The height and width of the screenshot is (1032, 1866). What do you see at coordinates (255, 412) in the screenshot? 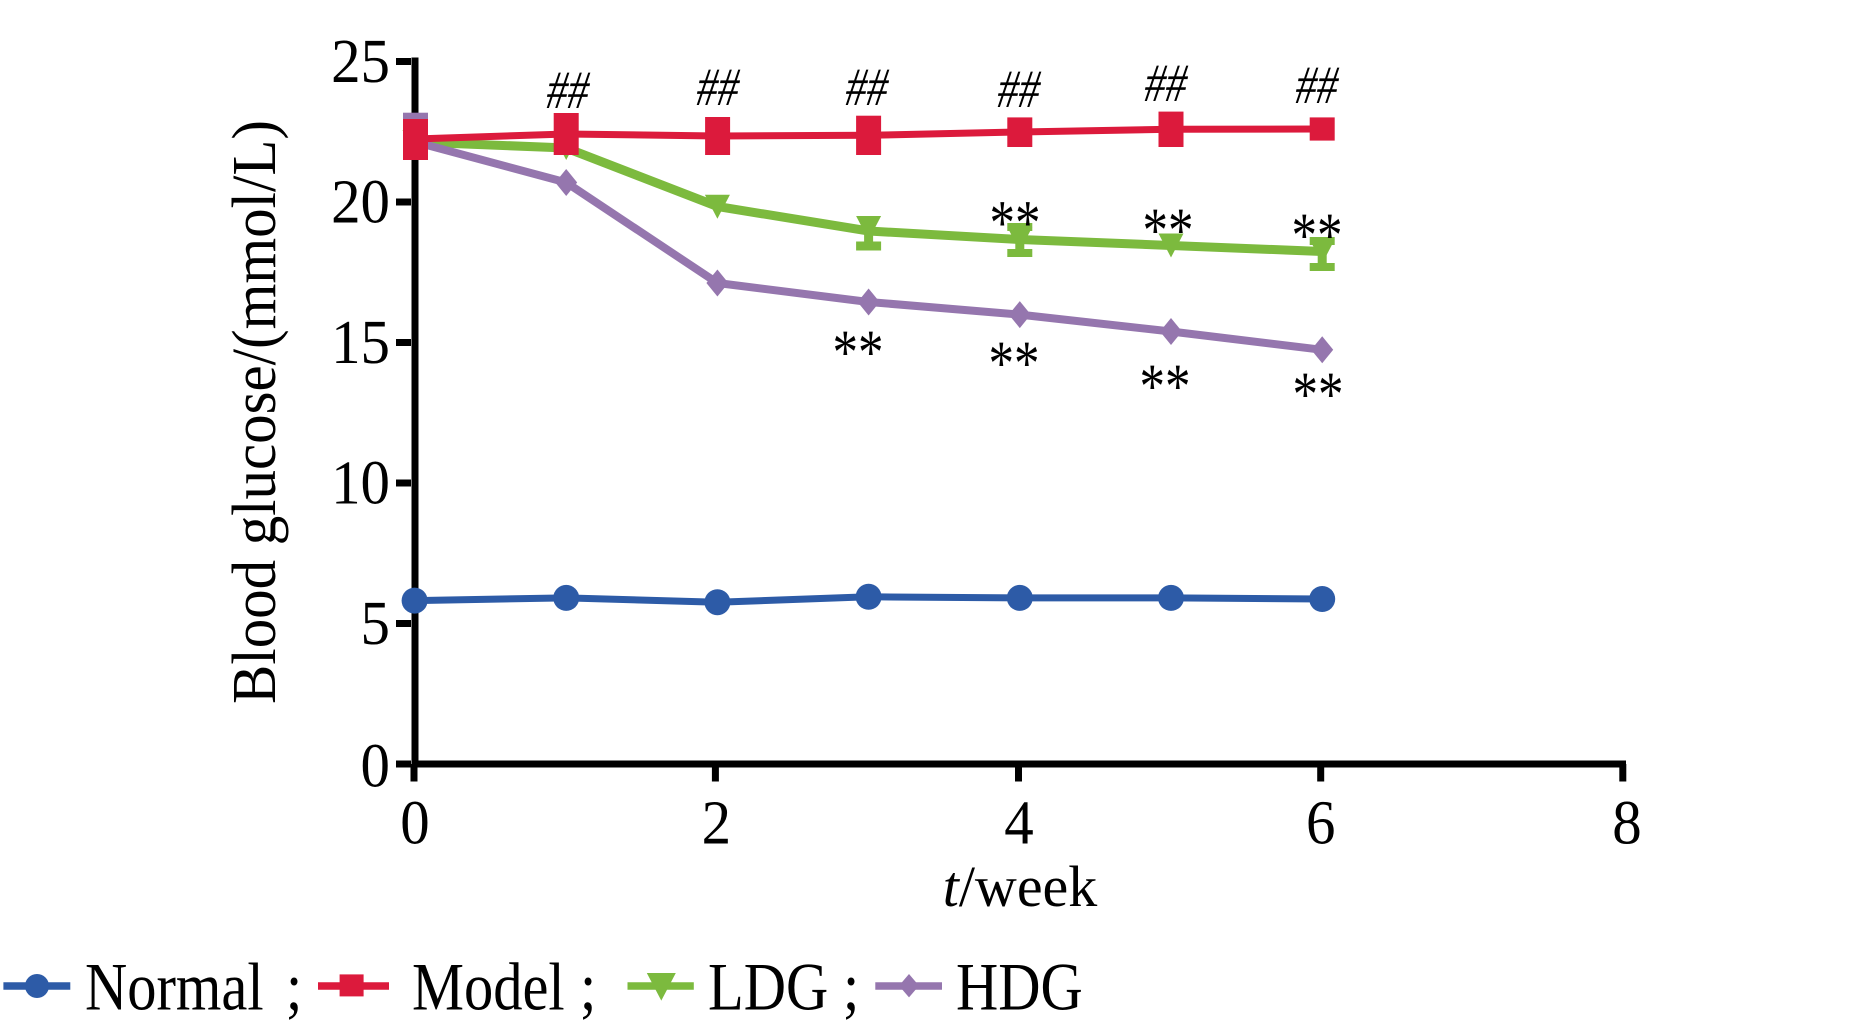
I see `svg-text: Blood glucose/(mmol/L)` at bounding box center [255, 412].